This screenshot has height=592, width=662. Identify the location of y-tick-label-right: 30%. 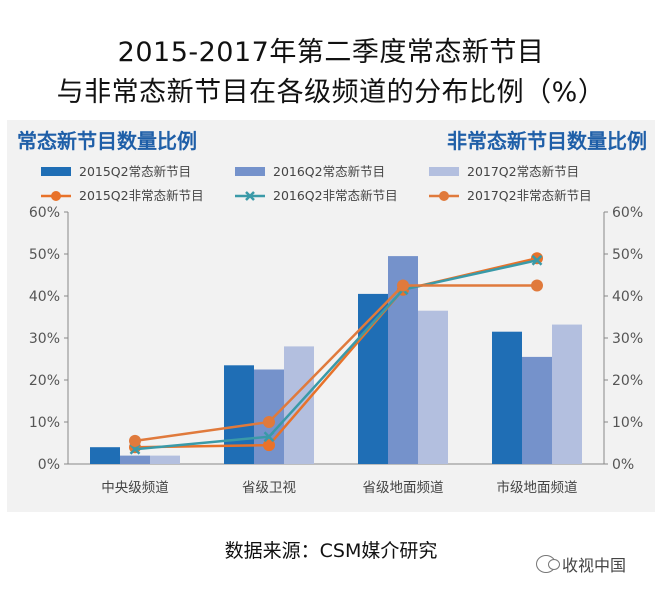
(627, 339).